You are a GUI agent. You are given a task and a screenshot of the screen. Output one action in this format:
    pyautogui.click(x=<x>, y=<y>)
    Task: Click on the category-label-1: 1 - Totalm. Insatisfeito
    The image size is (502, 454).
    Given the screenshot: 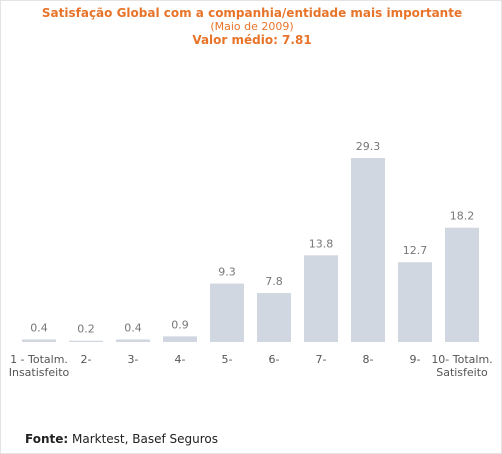 What is the action you would take?
    pyautogui.click(x=39, y=366)
    